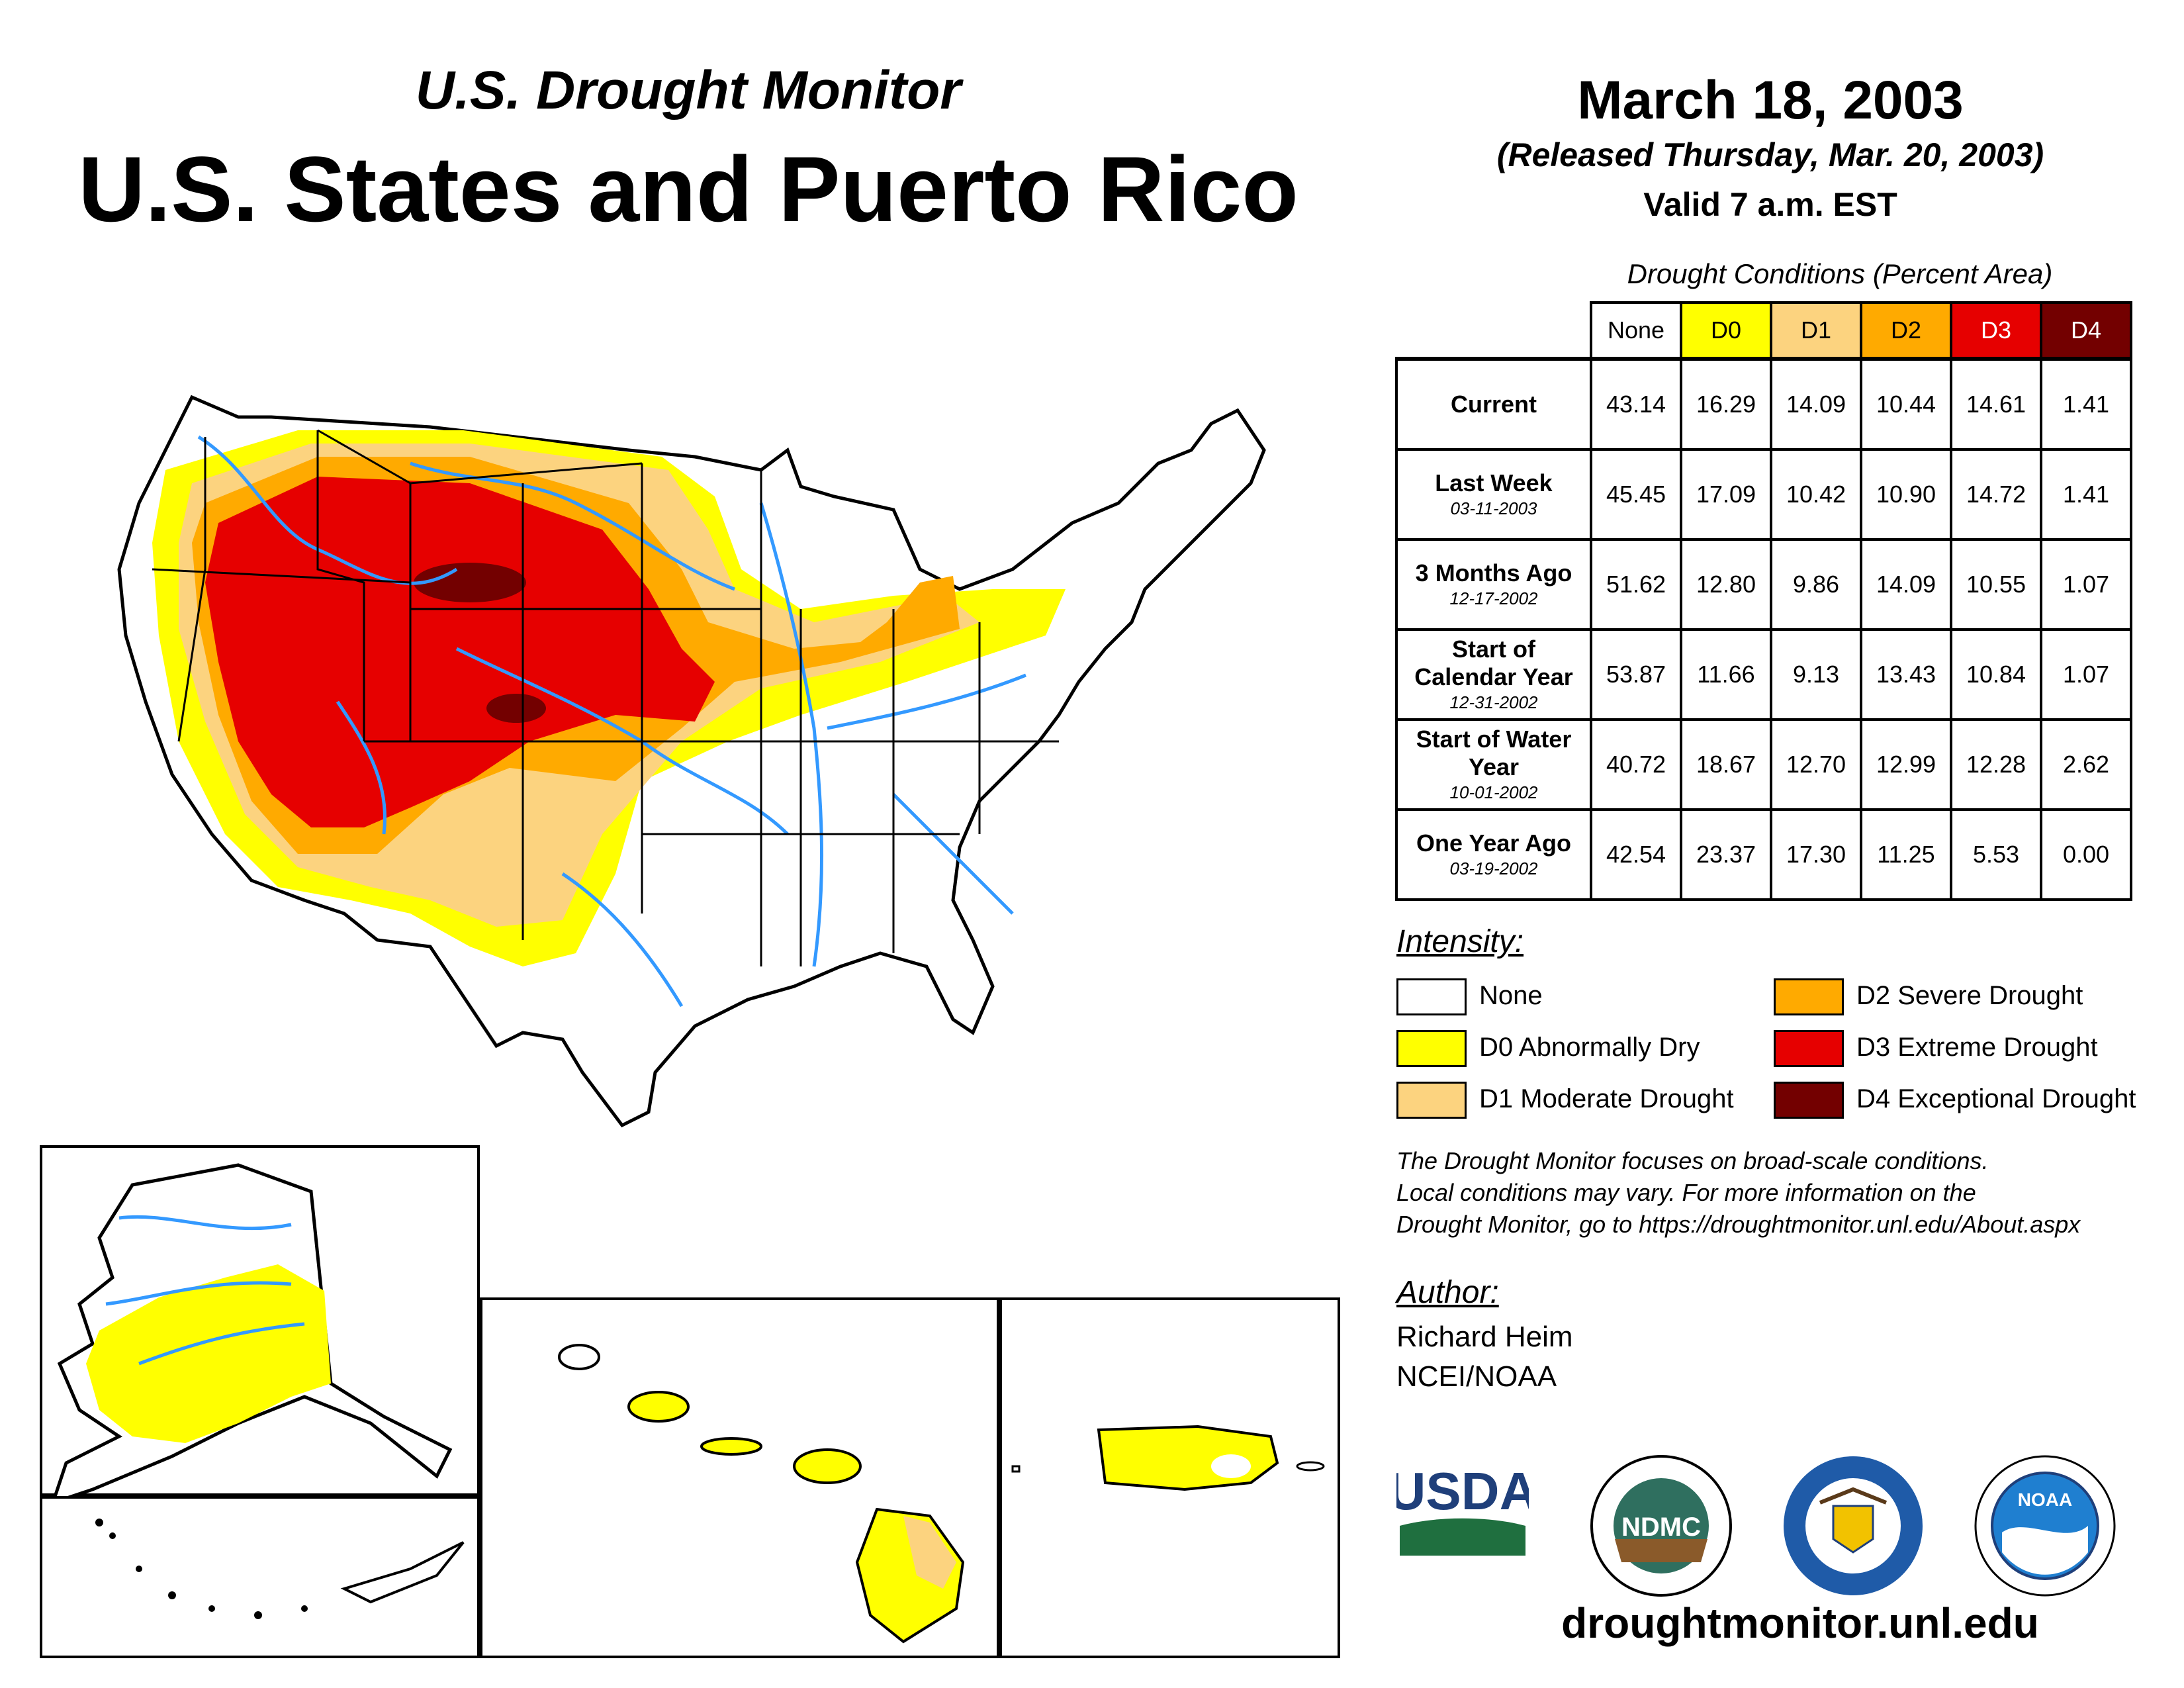 The height and width of the screenshot is (1688, 2184). What do you see at coordinates (2086, 674) in the screenshot?
I see `table-cell: 1.07` at bounding box center [2086, 674].